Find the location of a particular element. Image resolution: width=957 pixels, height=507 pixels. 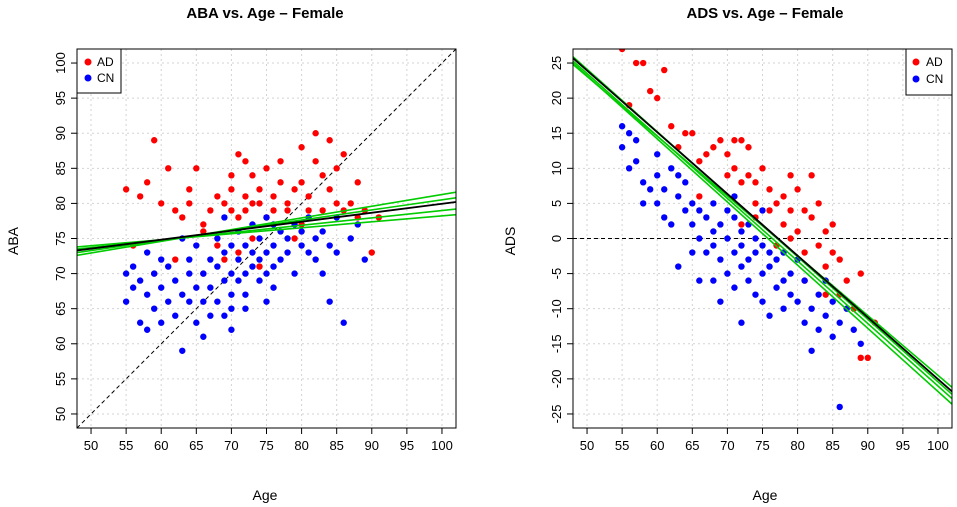

x-tick-label: 75 is located at coordinates (266, 445).